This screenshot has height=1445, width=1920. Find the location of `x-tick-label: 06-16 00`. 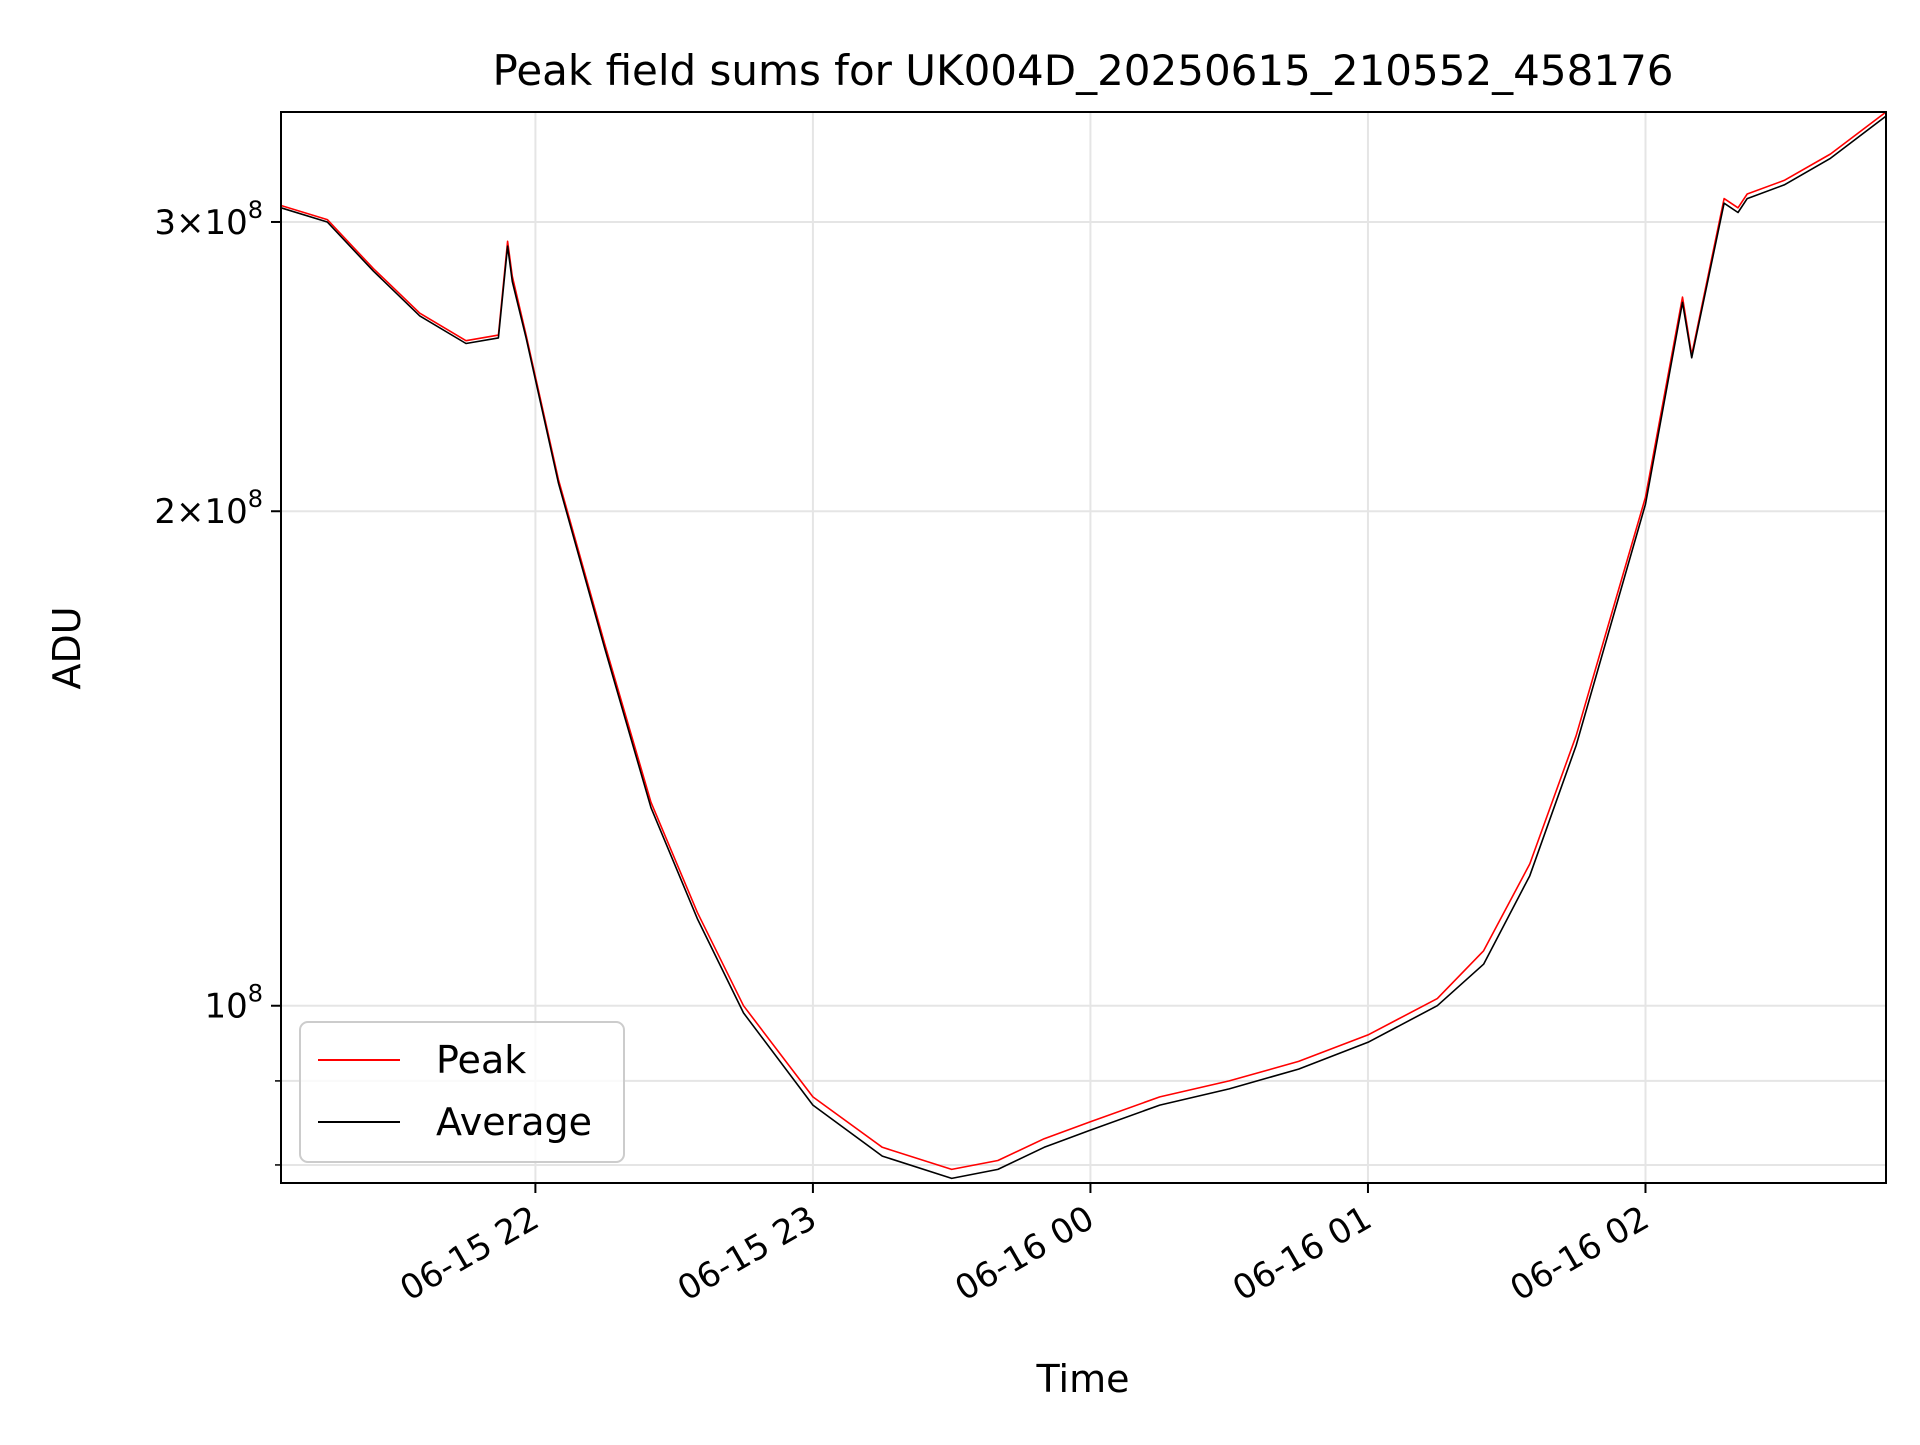

x-tick-label: 06-16 00 is located at coordinates (1025, 1253).